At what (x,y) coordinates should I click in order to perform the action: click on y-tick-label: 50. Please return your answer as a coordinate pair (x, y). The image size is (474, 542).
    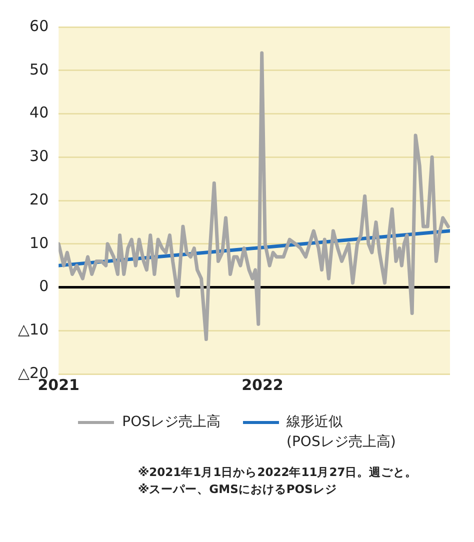
    Looking at the image, I should click on (39, 69).